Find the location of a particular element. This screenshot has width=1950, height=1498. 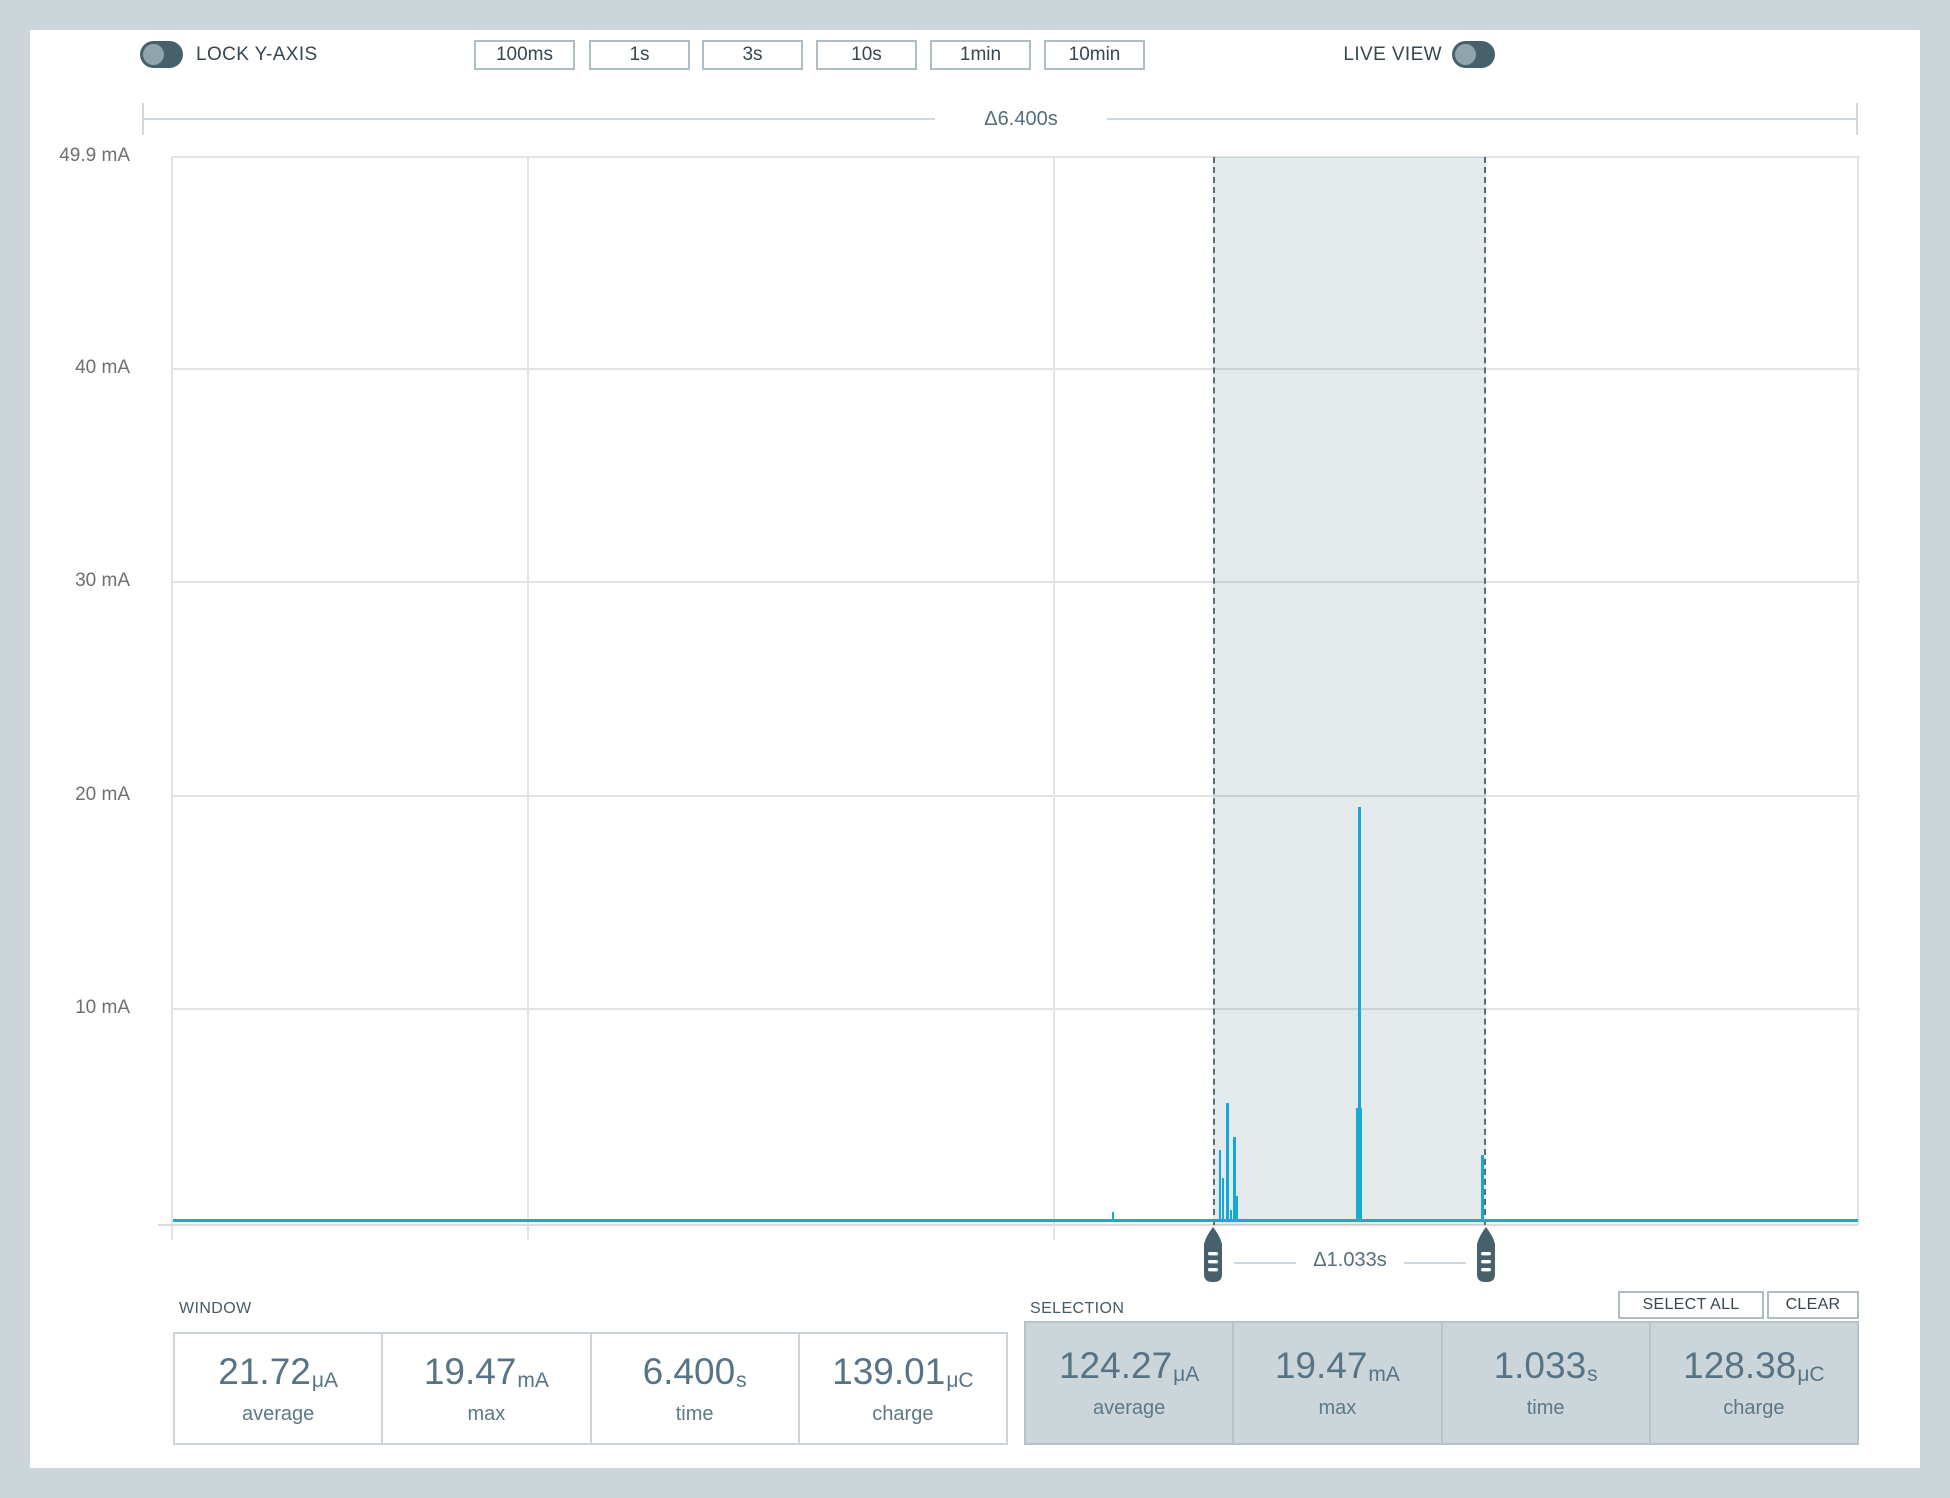

y-tick-label: 20 mA is located at coordinates (102, 794).